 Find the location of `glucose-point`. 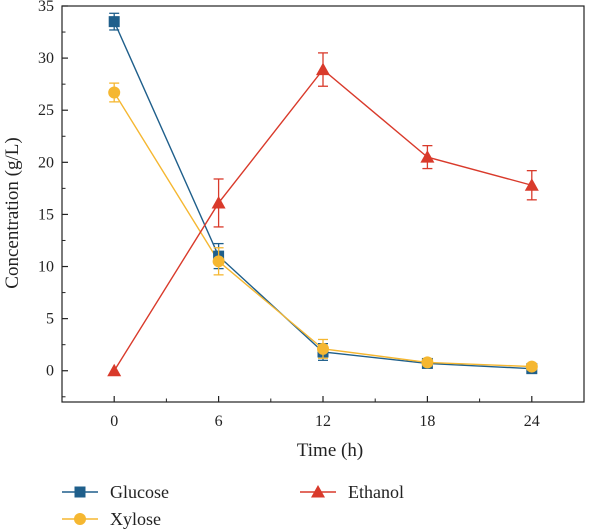

glucose-point is located at coordinates (114, 22).